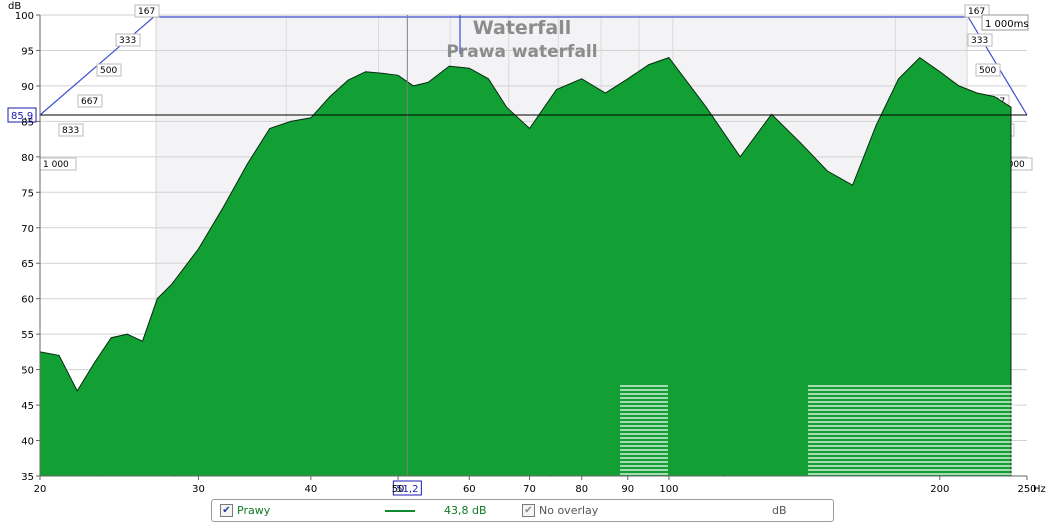  What do you see at coordinates (254, 510) in the screenshot?
I see `series-label: Prawy` at bounding box center [254, 510].